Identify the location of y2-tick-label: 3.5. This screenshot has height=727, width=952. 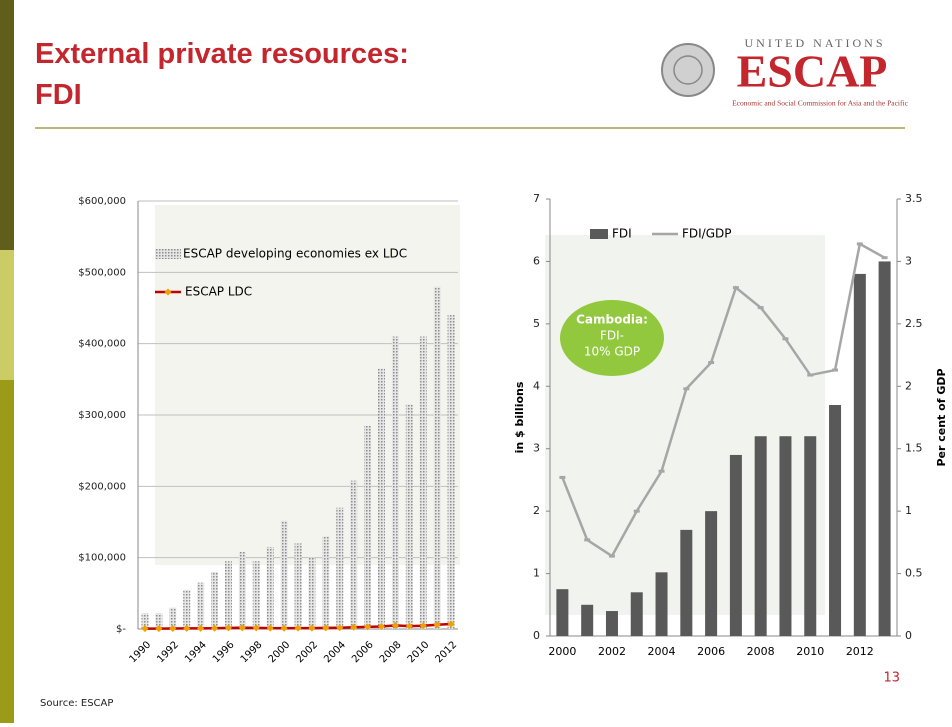
(914, 198).